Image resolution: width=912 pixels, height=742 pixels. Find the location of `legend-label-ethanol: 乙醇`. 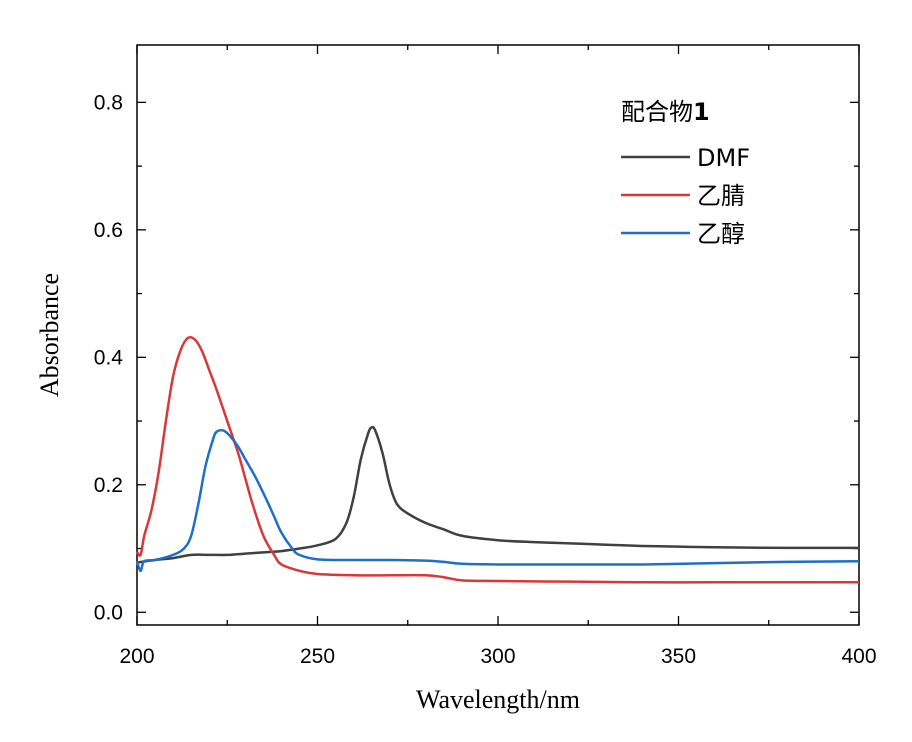

legend-label-ethanol: 乙醇 is located at coordinates (721, 234).